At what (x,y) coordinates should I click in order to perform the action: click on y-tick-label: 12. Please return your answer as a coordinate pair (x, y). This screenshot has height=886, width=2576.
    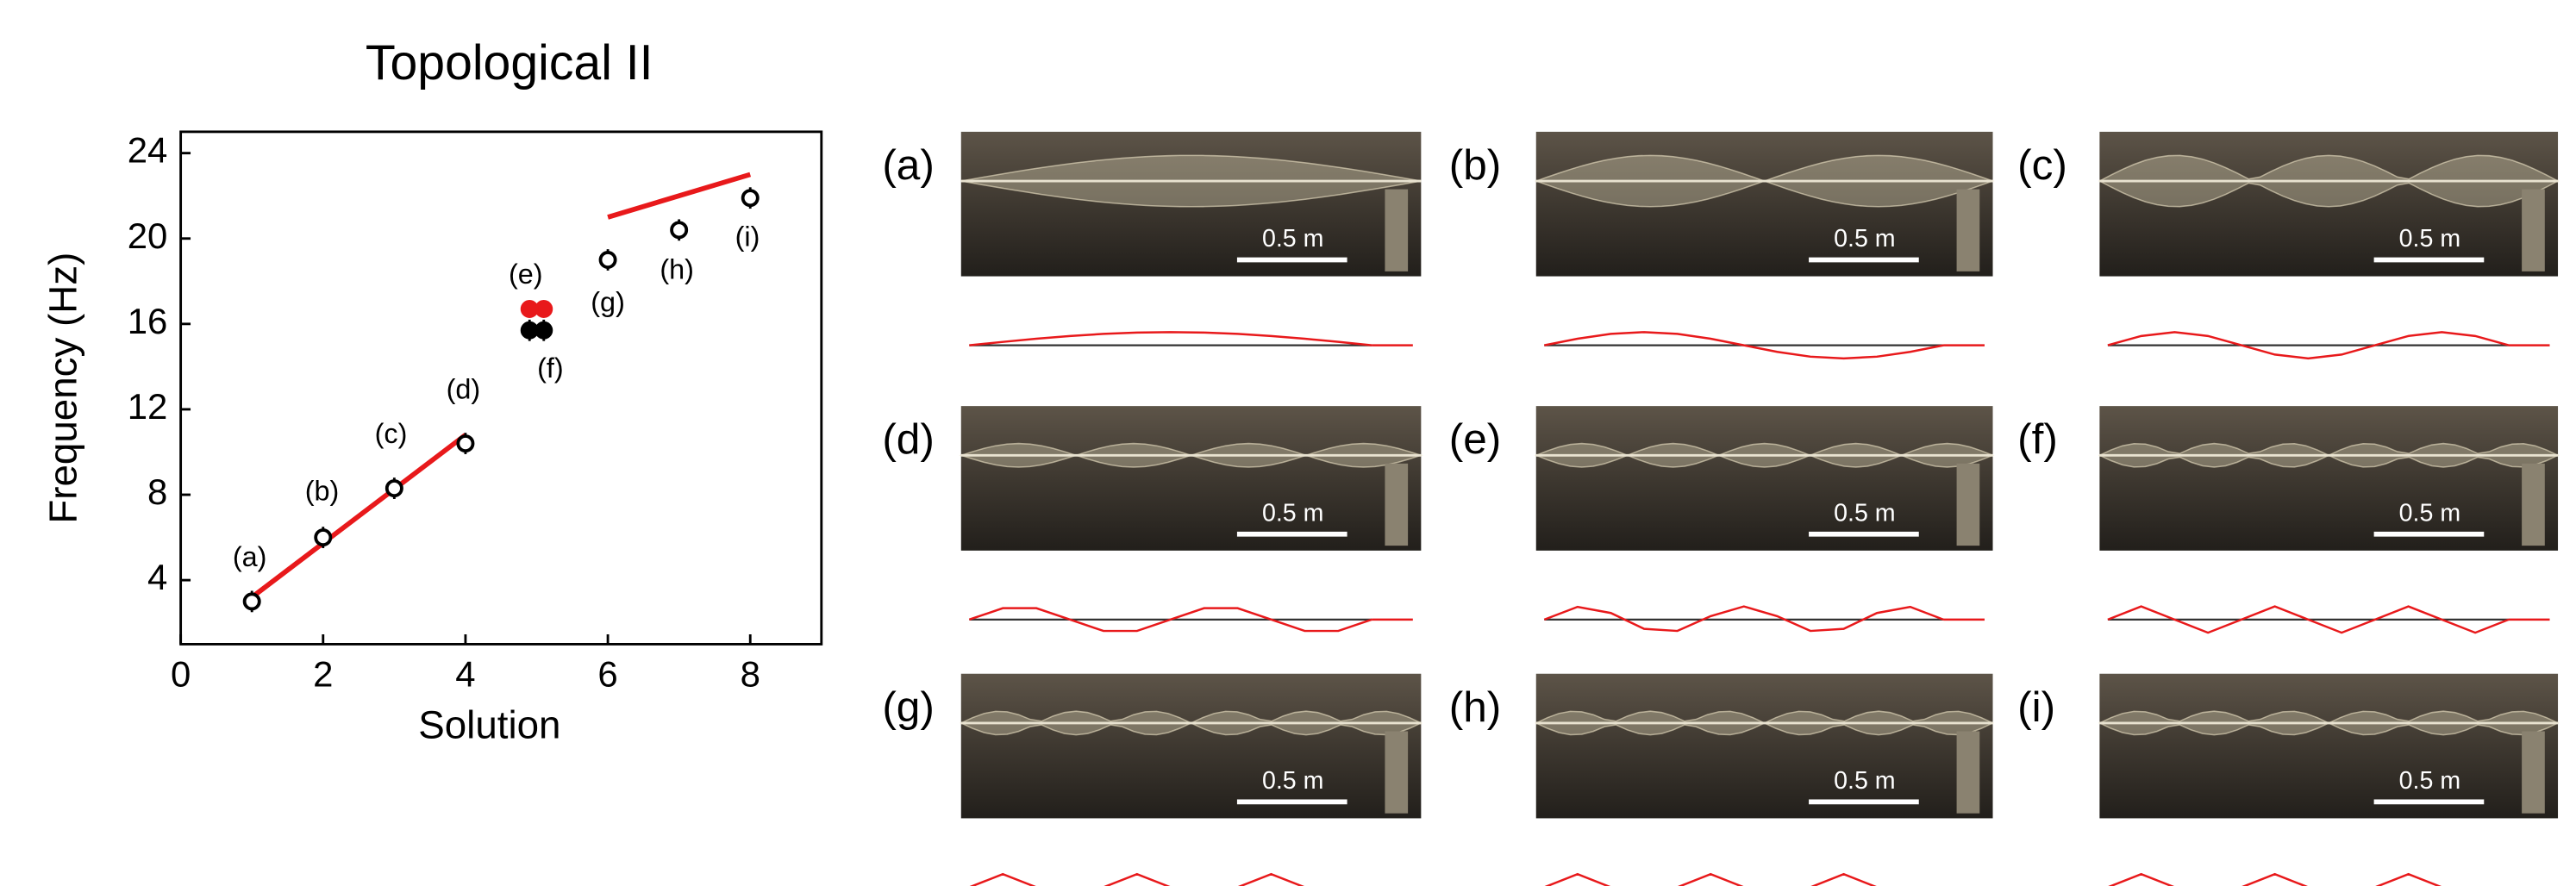
    Looking at the image, I should click on (148, 406).